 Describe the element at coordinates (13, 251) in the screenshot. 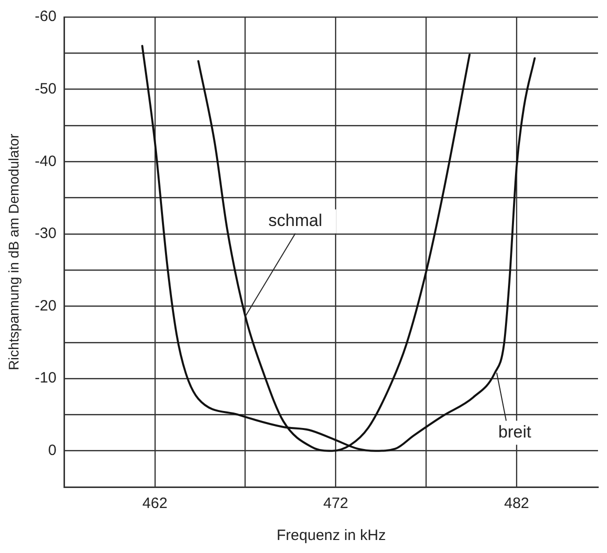

I see `y-axis-title: Richtspannung in dB am Demodulator` at that location.